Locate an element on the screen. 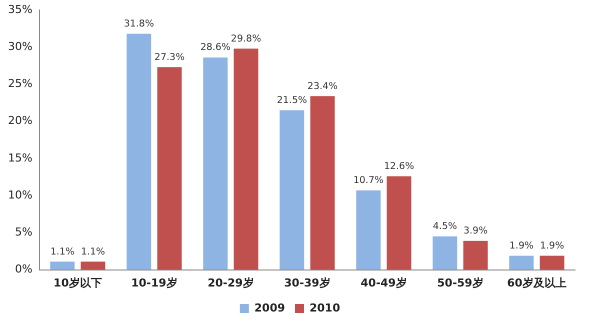  legend-label: 2010 is located at coordinates (325, 307).